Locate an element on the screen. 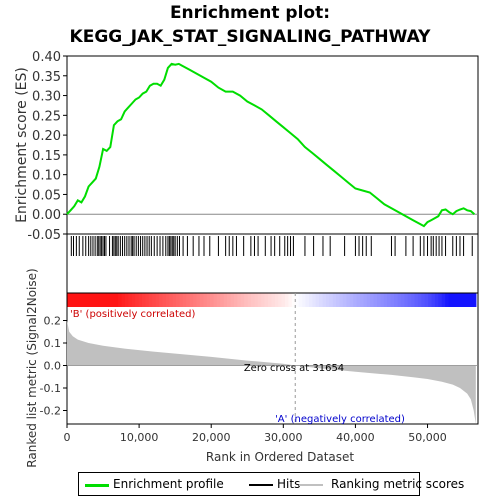 This screenshot has width=500, height=500. x-tick-label: 20,000 is located at coordinates (211, 437).